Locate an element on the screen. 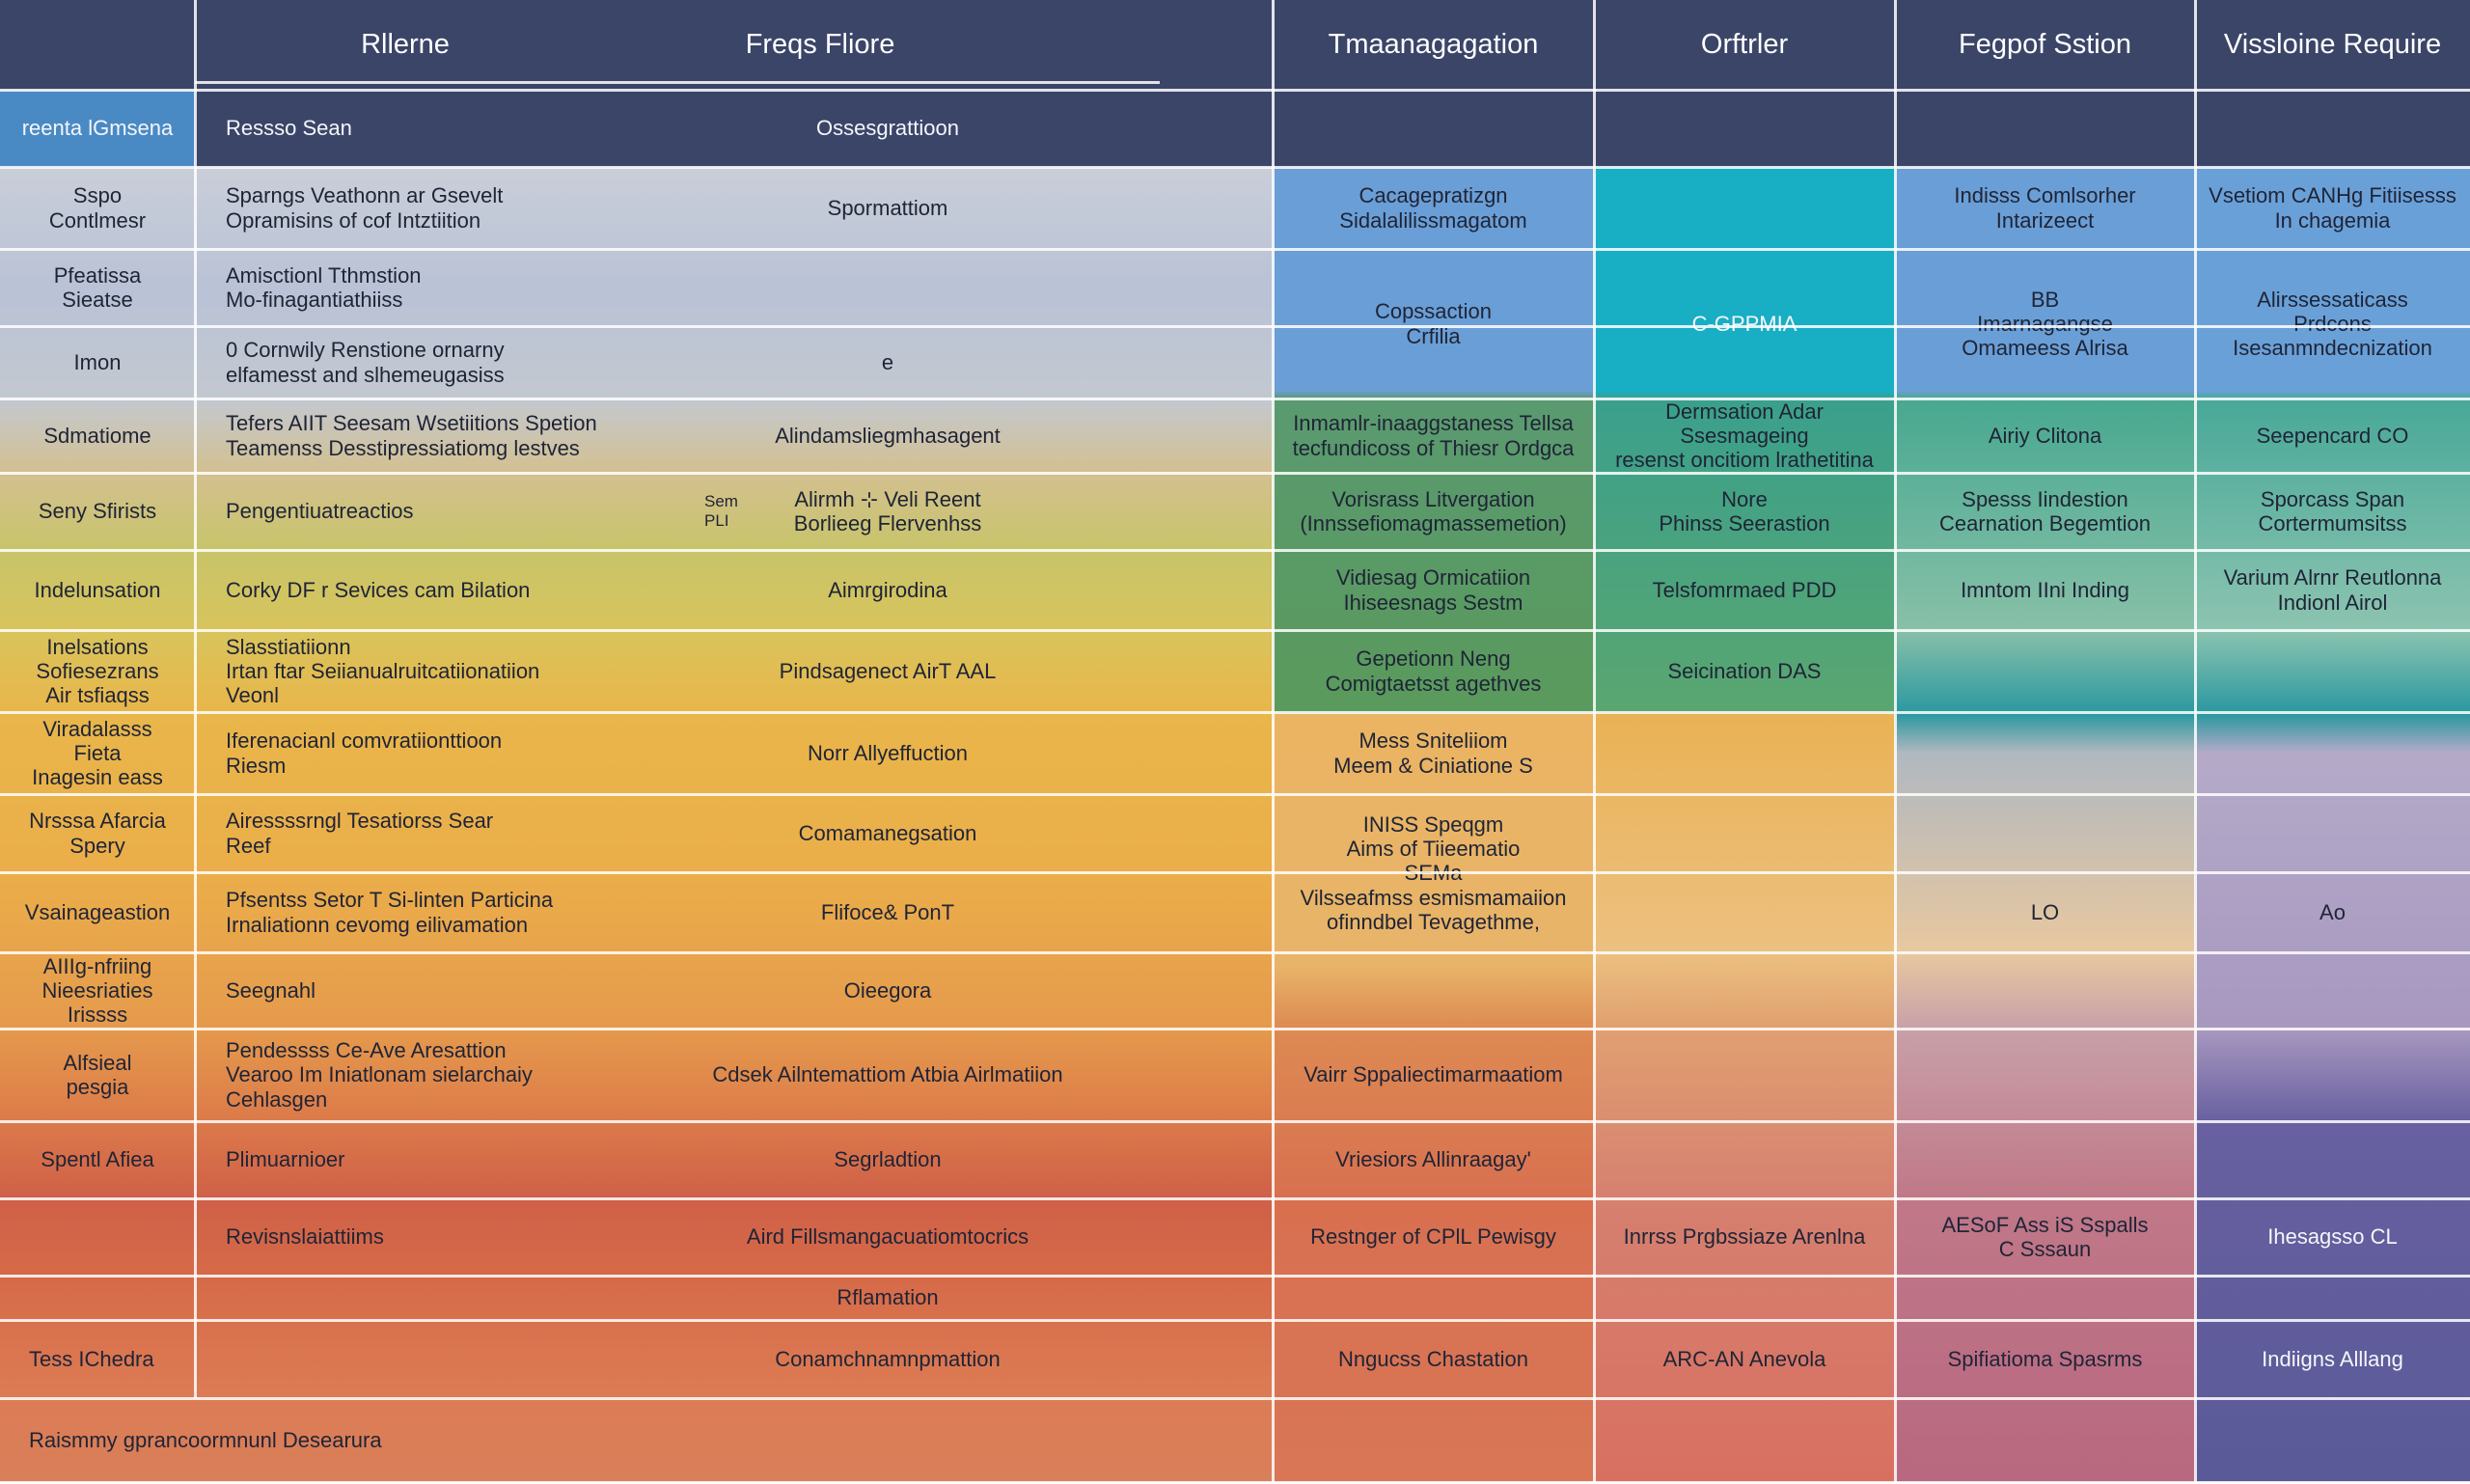  middle-cell: Aird Fillsmangacuatiomtocrics is located at coordinates (887, 1237).